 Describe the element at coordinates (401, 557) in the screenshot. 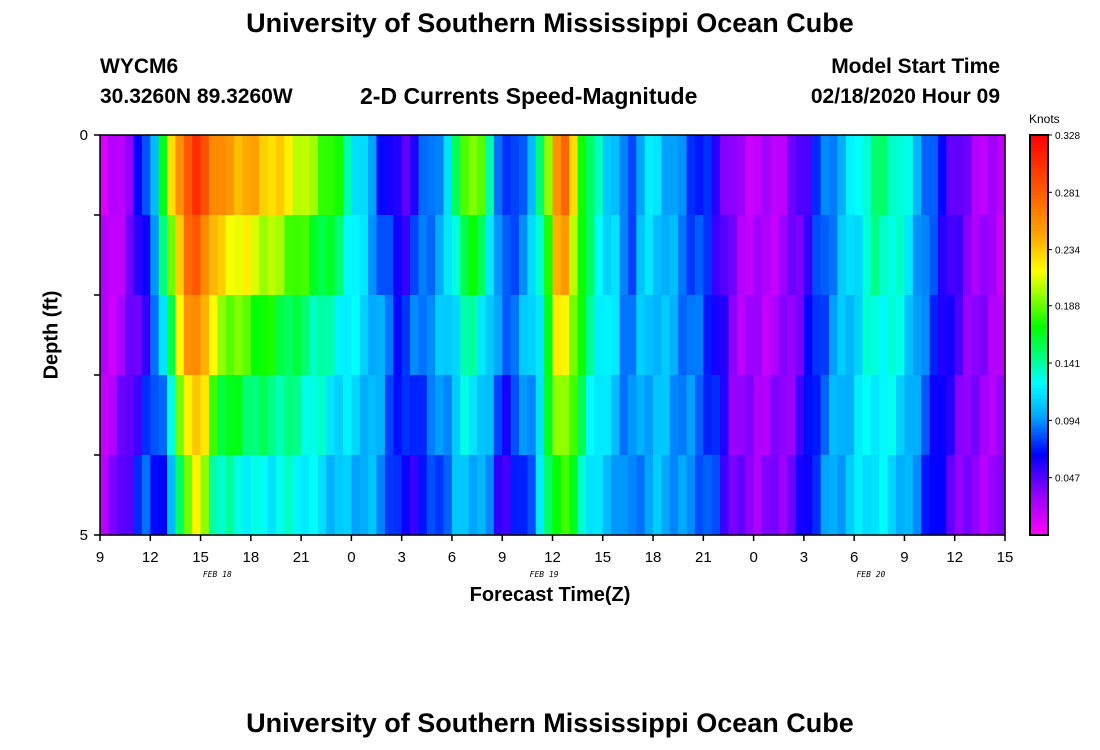

I see `x-tick-label: 3` at that location.